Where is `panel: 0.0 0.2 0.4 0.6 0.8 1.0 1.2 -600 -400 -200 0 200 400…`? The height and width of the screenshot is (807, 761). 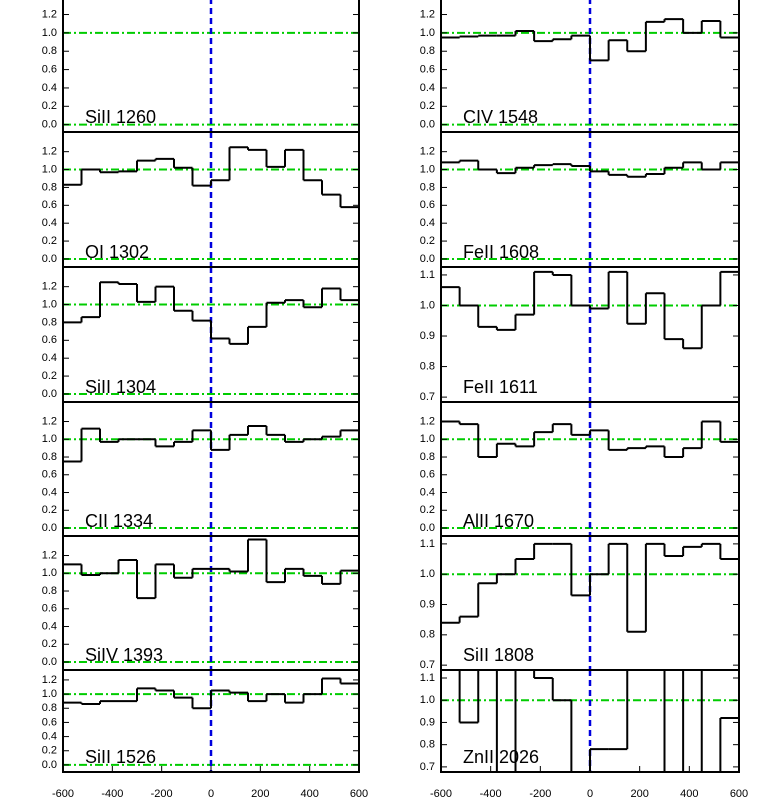
panel: 0.0 0.2 0.4 0.6 0.8 1.0 1.2 -600 -400 -200 0 200 400… is located at coordinates (205, 734).